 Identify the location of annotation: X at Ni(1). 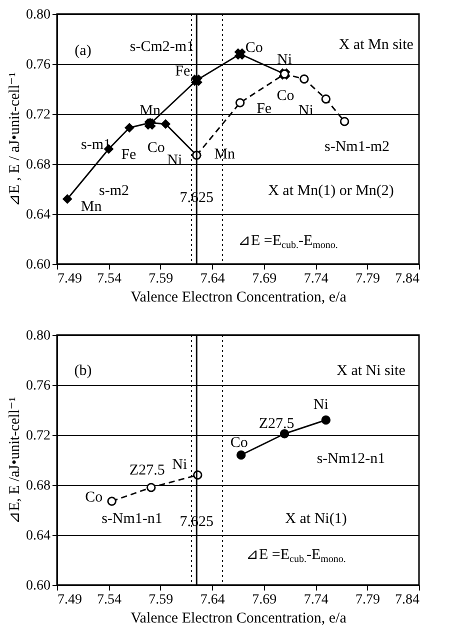
(316, 519).